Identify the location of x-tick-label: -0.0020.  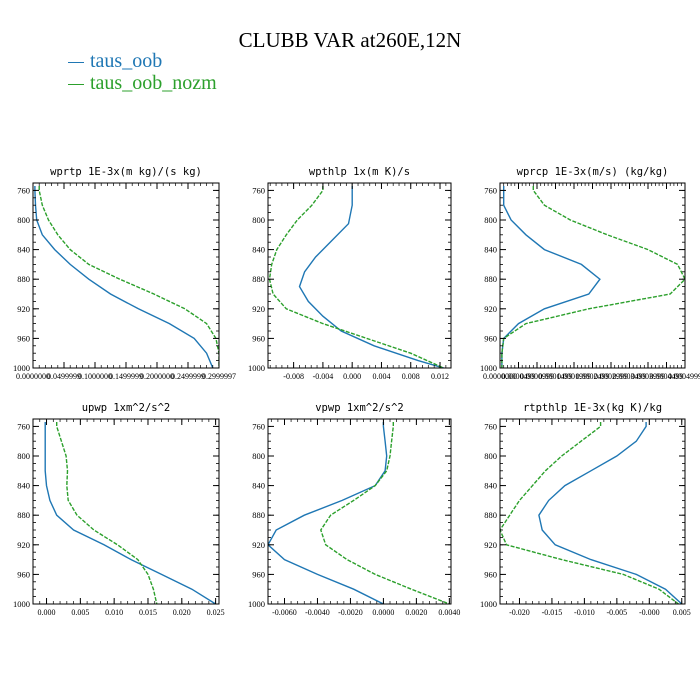
(350, 612).